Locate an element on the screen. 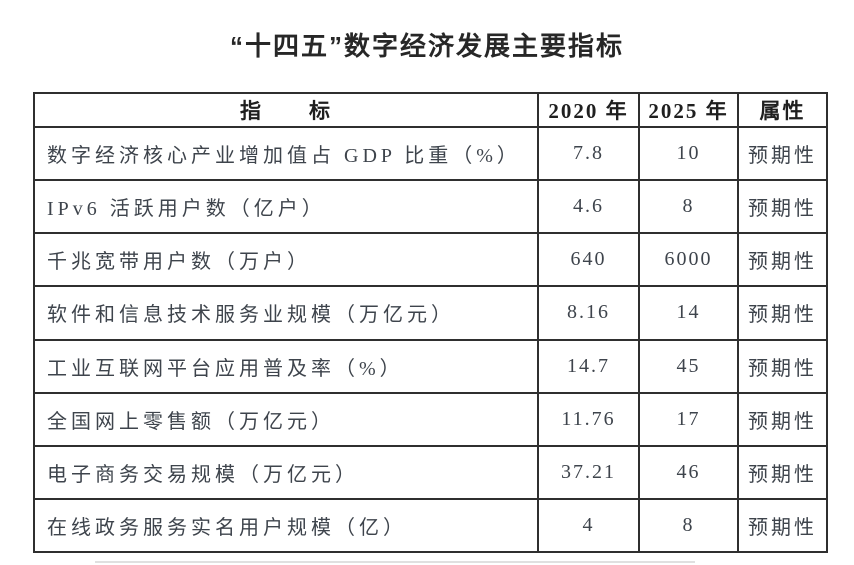 The height and width of the screenshot is (565, 854). indicator-cell: 千兆宽带用户数（万户） is located at coordinates (286, 260).